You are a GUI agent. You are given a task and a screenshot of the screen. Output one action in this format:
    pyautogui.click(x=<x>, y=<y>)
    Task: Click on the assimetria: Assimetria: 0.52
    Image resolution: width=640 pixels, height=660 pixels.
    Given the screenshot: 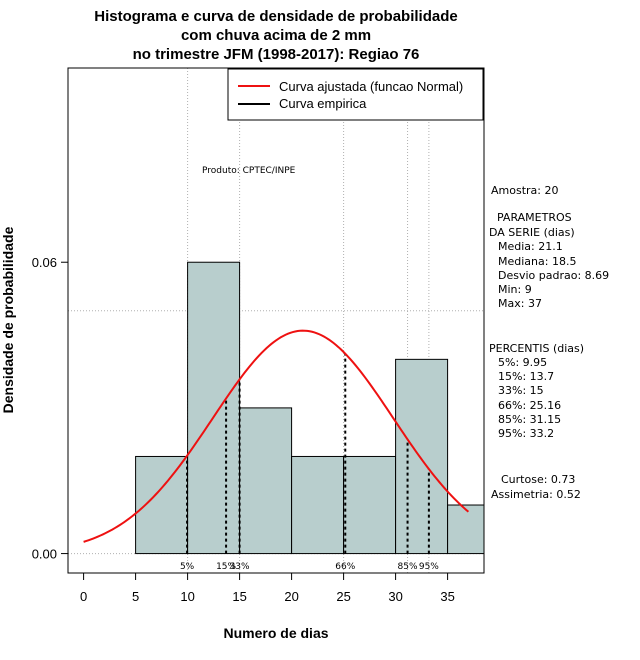 What is the action you would take?
    pyautogui.click(x=536, y=494)
    